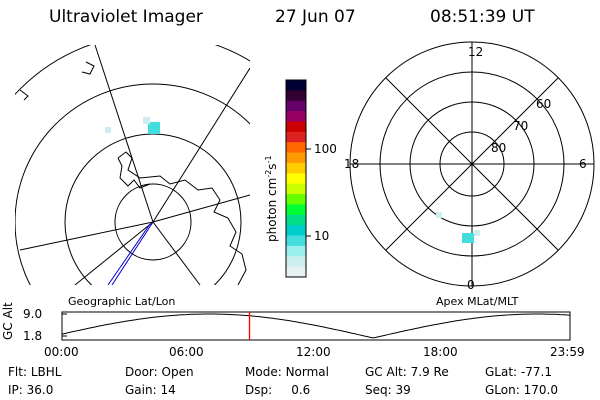 The width and height of the screenshot is (600, 400). Describe the element at coordinates (278, 390) in the screenshot. I see `status-dsp: Dsp: 0.6` at that location.